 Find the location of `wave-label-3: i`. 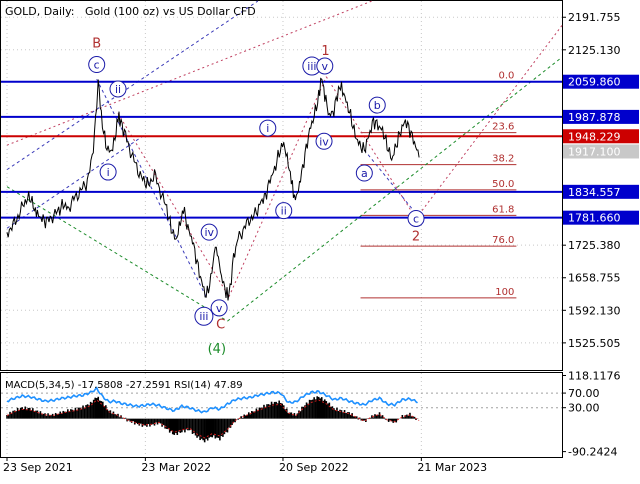

wave-label-3: i is located at coordinates (108, 172).